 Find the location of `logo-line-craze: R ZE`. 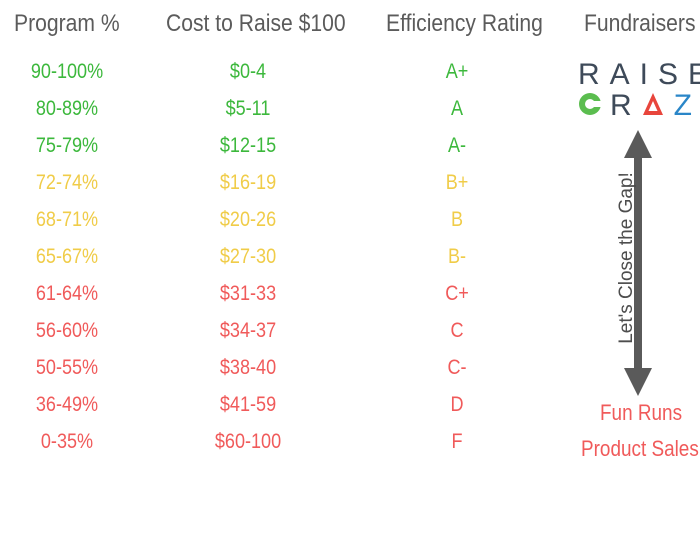

logo-line-craze: R ZE is located at coordinates (639, 106).